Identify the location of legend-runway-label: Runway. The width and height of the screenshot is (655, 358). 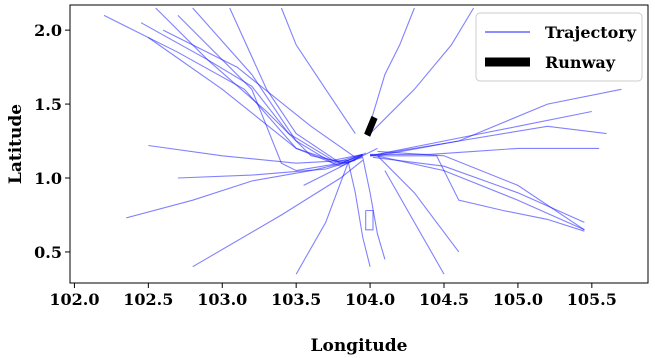
(580, 62).